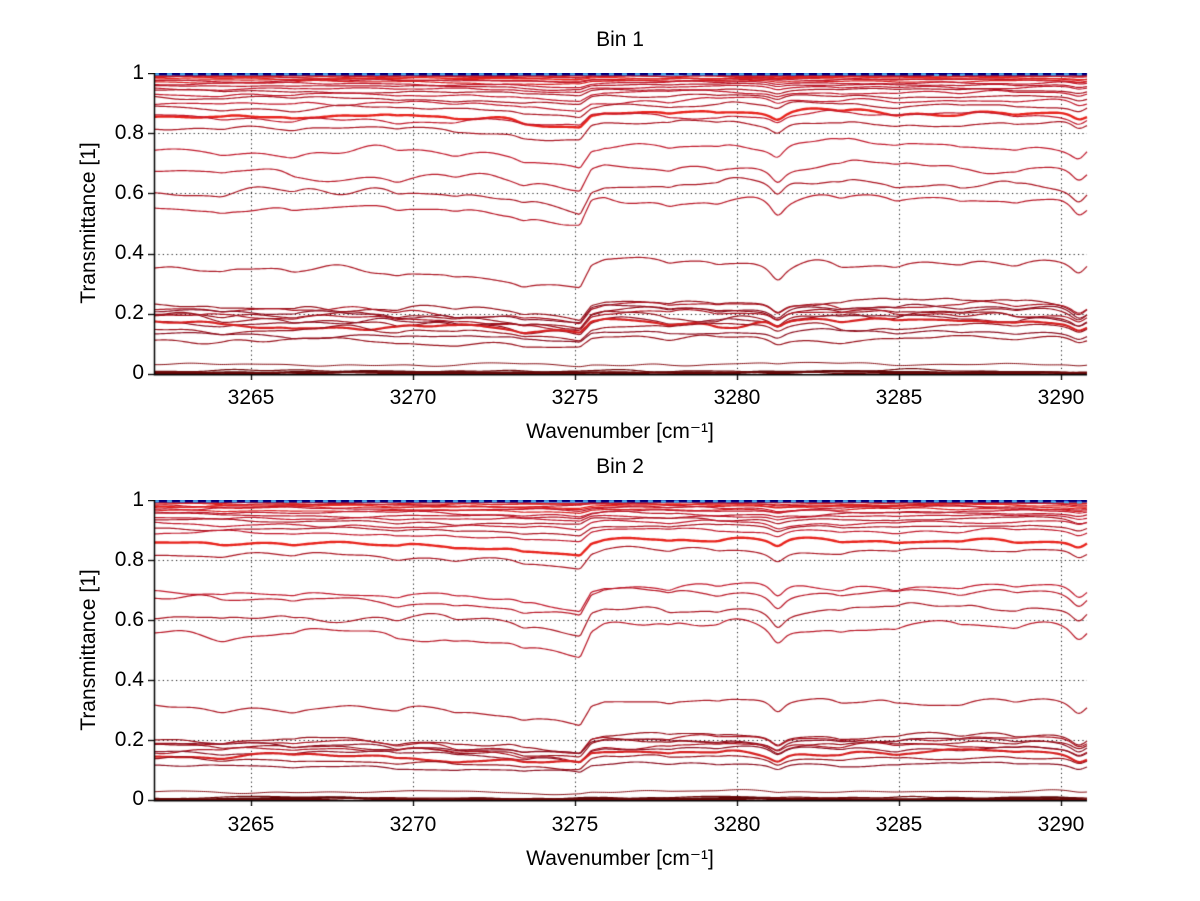  Describe the element at coordinates (899, 824) in the screenshot. I see `subplot2-x-tick-label: 3285` at that location.